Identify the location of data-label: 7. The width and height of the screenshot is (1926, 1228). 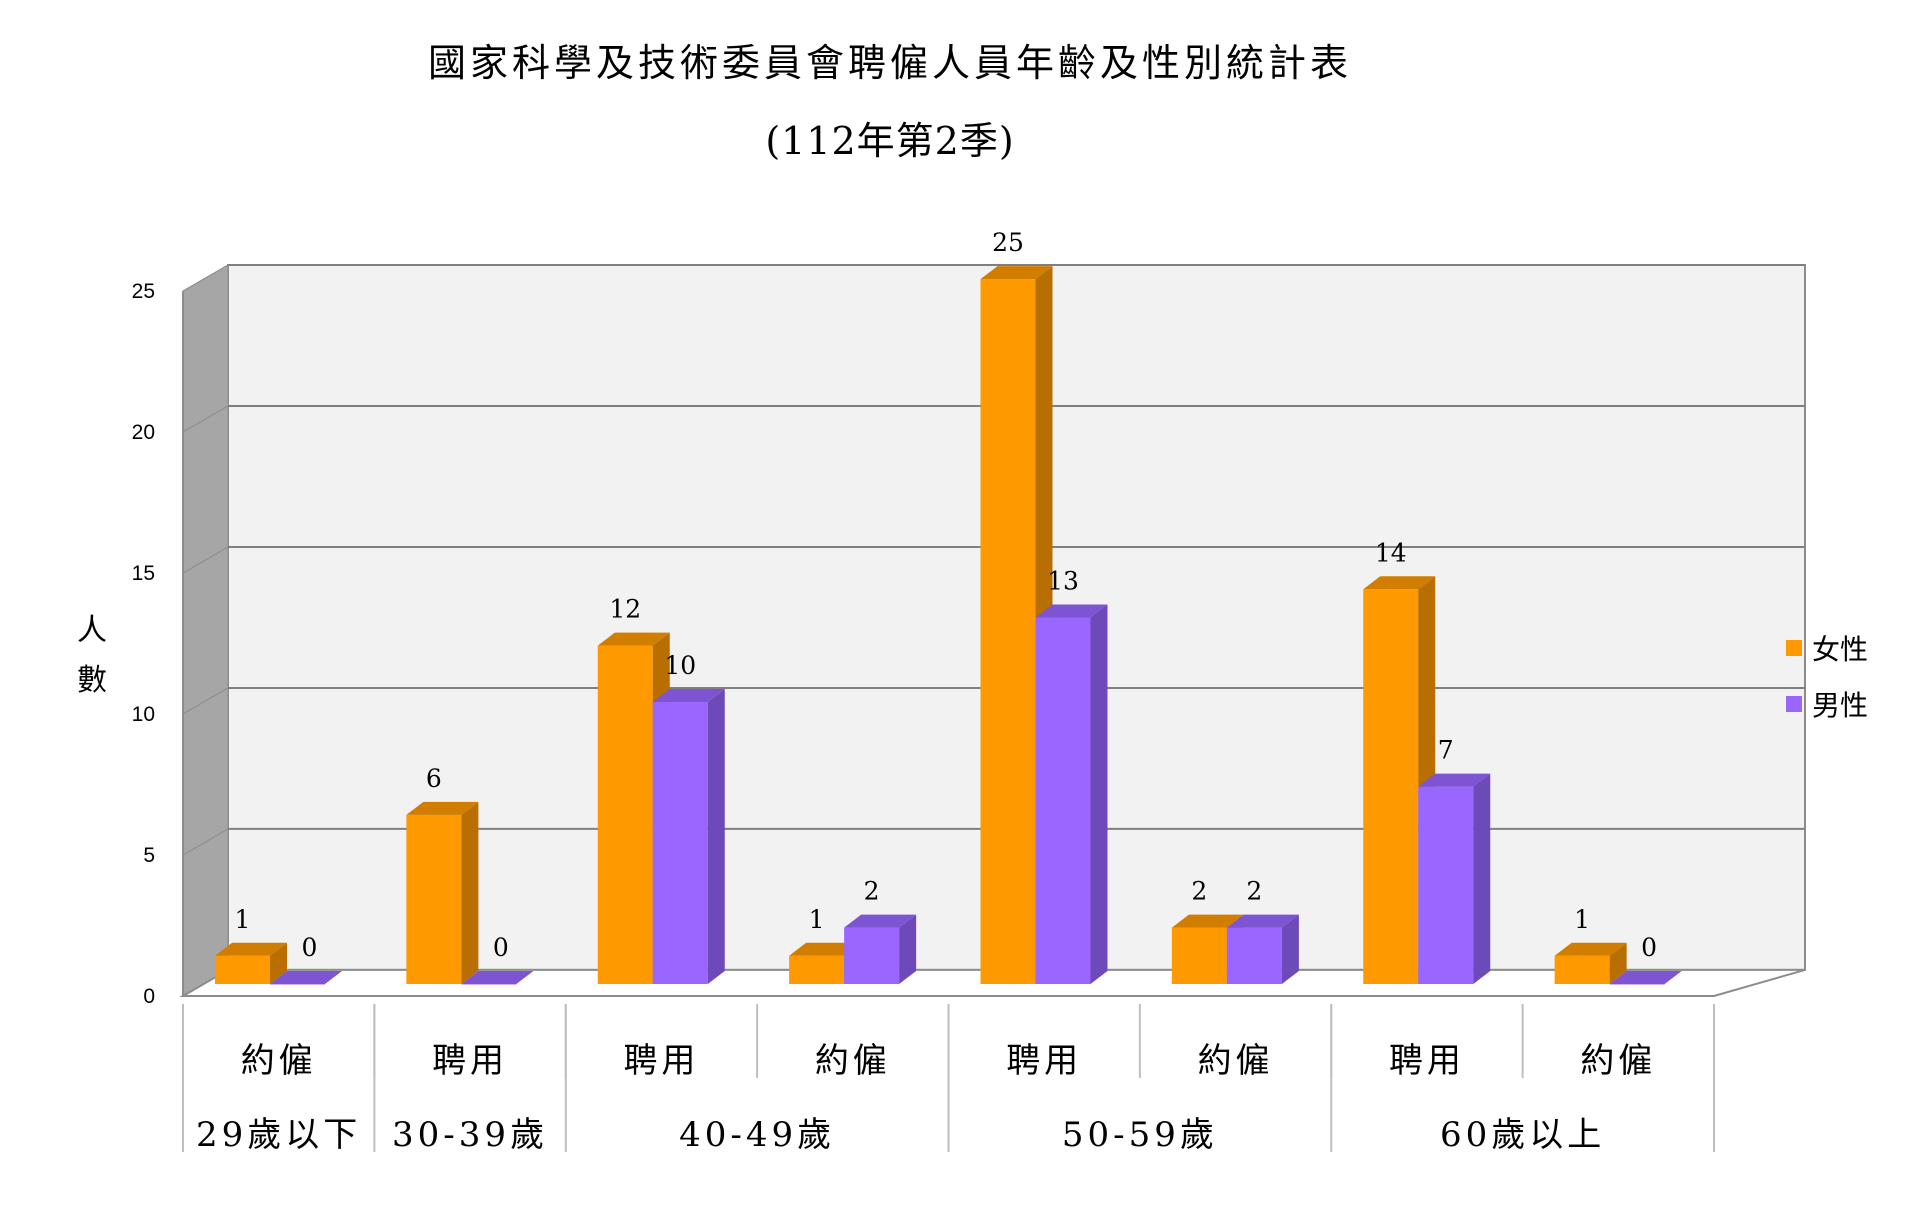
(1446, 750).